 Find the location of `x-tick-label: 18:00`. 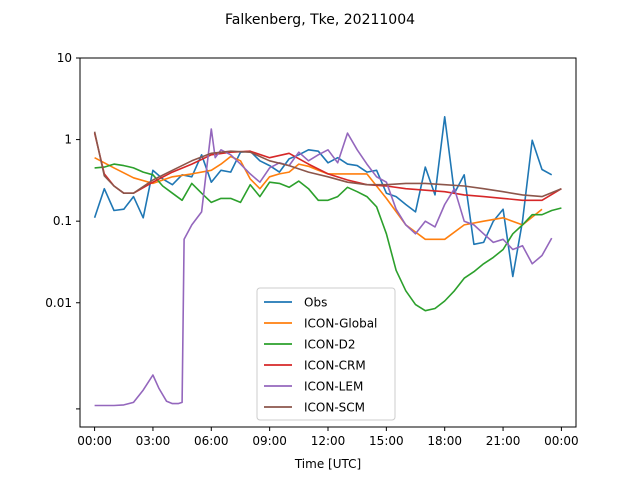

x-tick-label: 18:00 is located at coordinates (444, 441).